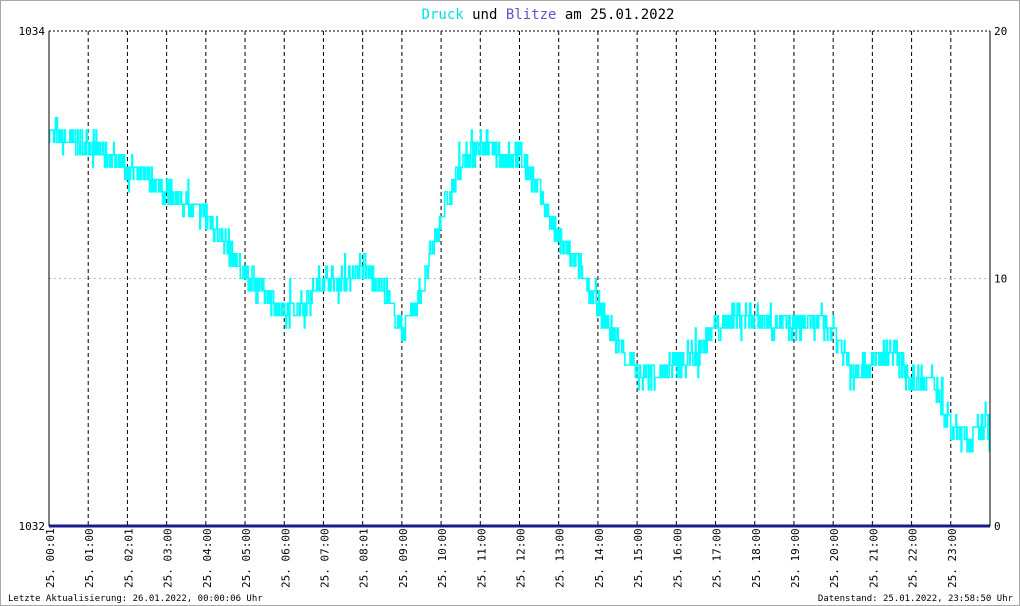 Image resolution: width=1020 pixels, height=606 pixels. Describe the element at coordinates (756, 558) in the screenshot. I see `x-tick-label: 25. 18:00` at that location.